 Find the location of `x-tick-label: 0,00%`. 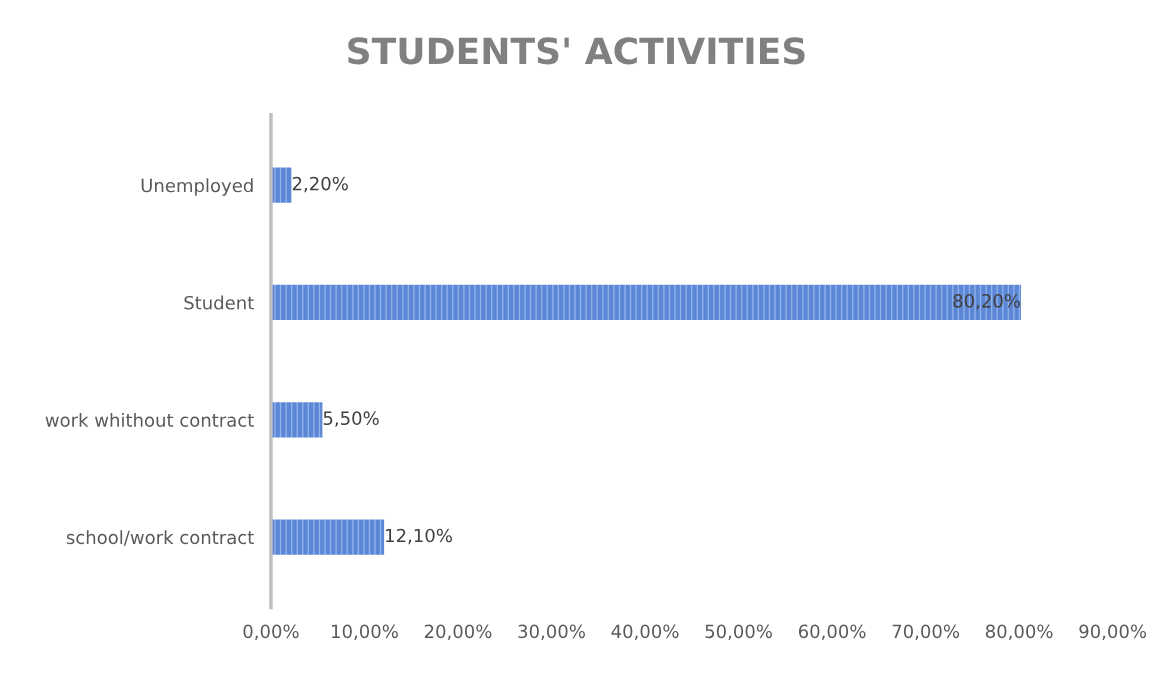

x-tick-label: 0,00% is located at coordinates (271, 632).